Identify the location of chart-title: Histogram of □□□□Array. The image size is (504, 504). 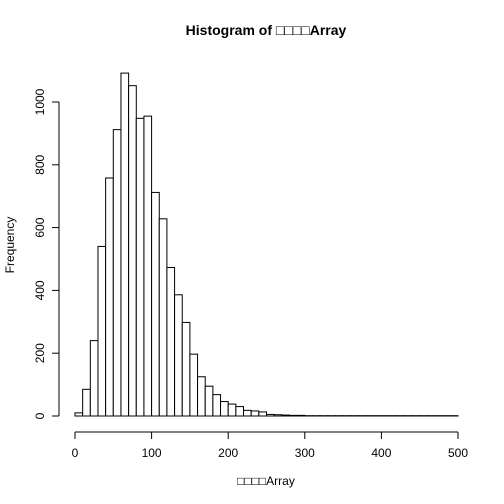
(266, 30).